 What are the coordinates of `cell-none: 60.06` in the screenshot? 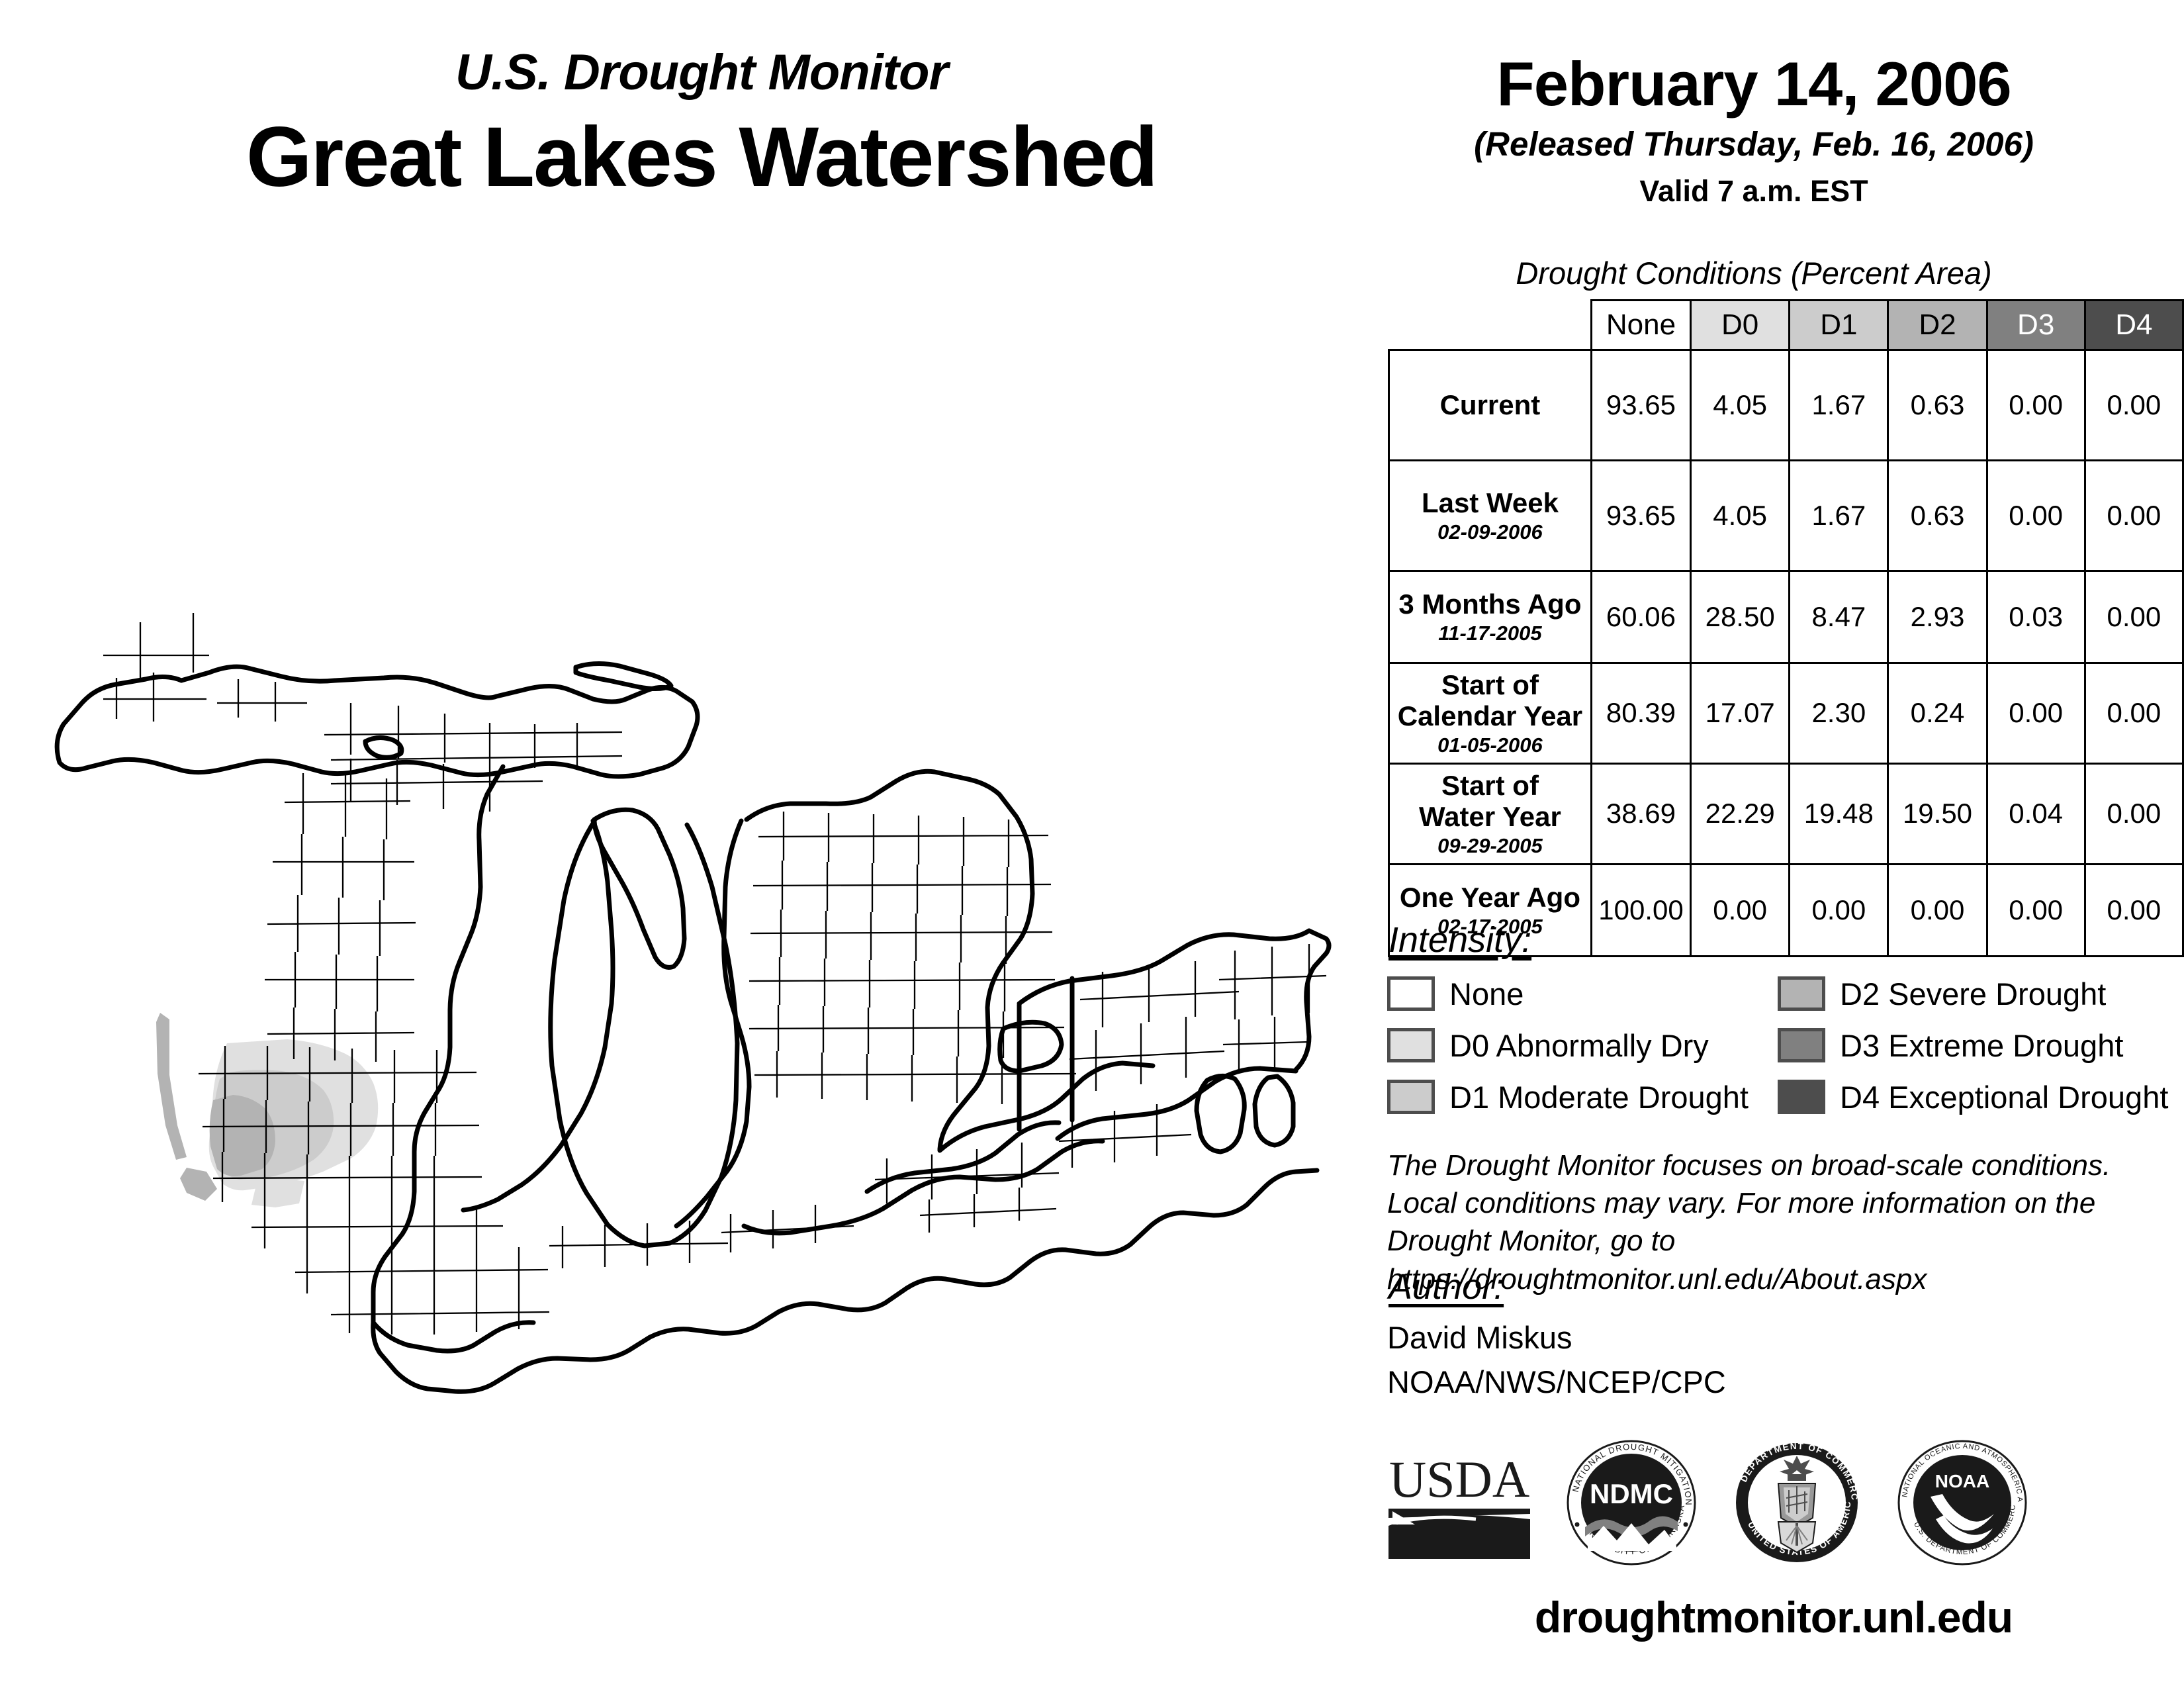 It's located at (1641, 617).